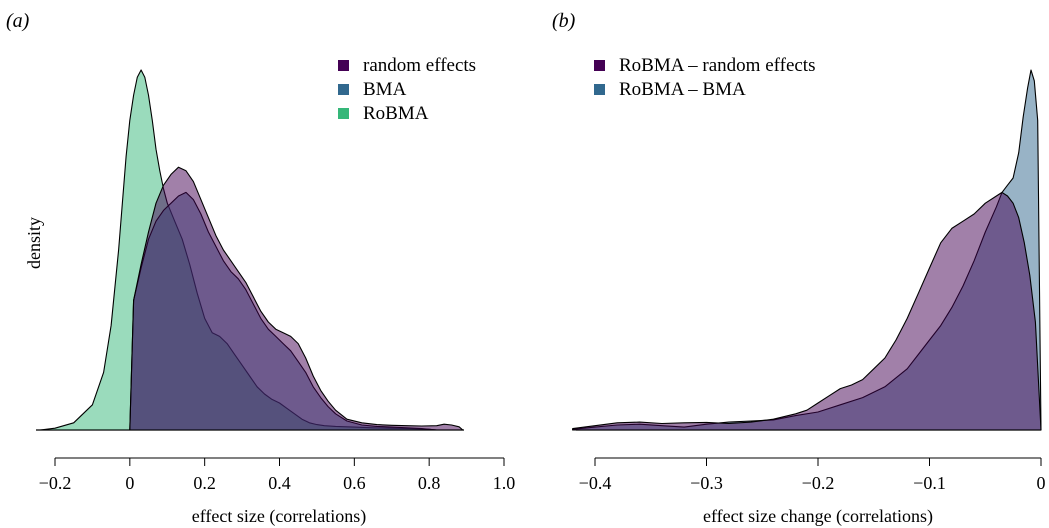 The height and width of the screenshot is (528, 1049). Describe the element at coordinates (343, 89) in the screenshot. I see `legend-swatch-bma` at that location.